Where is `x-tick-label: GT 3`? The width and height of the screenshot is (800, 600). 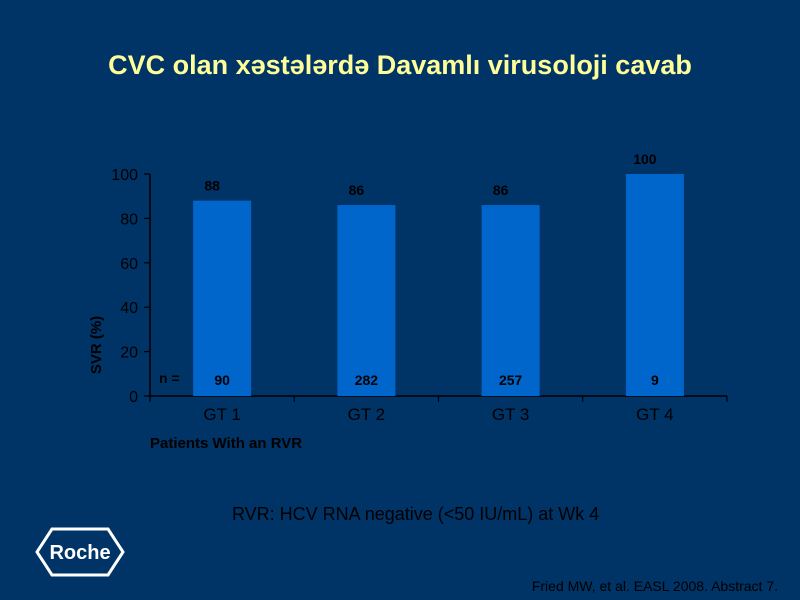
x-tick-label: GT 3 is located at coordinates (510, 414).